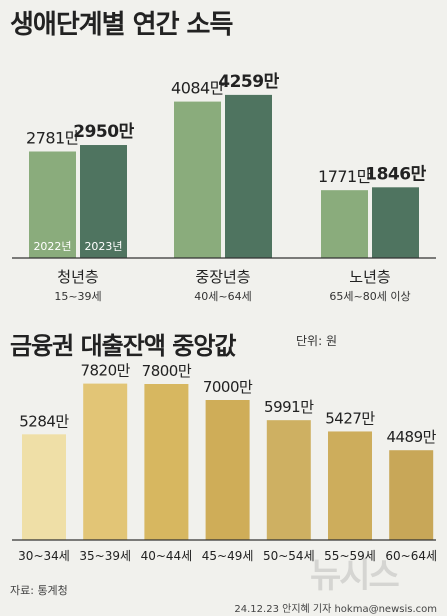  What do you see at coordinates (105, 371) in the screenshot?
I see `loan-value-label: 7820만` at bounding box center [105, 371].